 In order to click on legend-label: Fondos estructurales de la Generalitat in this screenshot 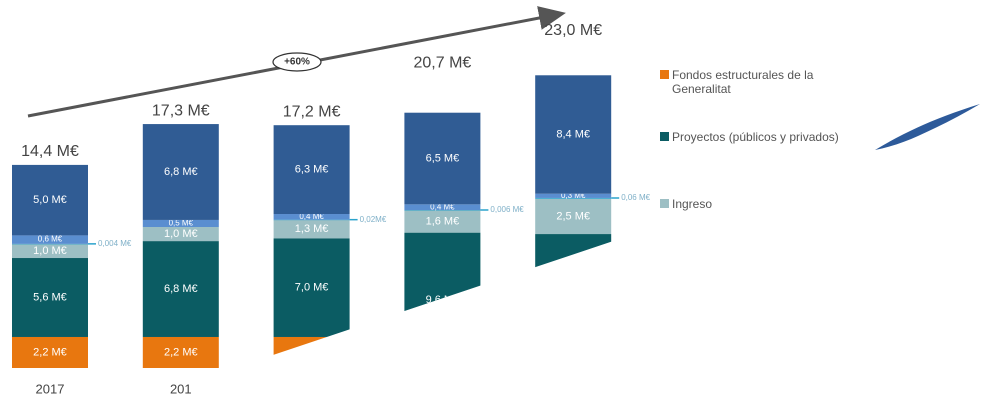, I will do `click(743, 82)`.